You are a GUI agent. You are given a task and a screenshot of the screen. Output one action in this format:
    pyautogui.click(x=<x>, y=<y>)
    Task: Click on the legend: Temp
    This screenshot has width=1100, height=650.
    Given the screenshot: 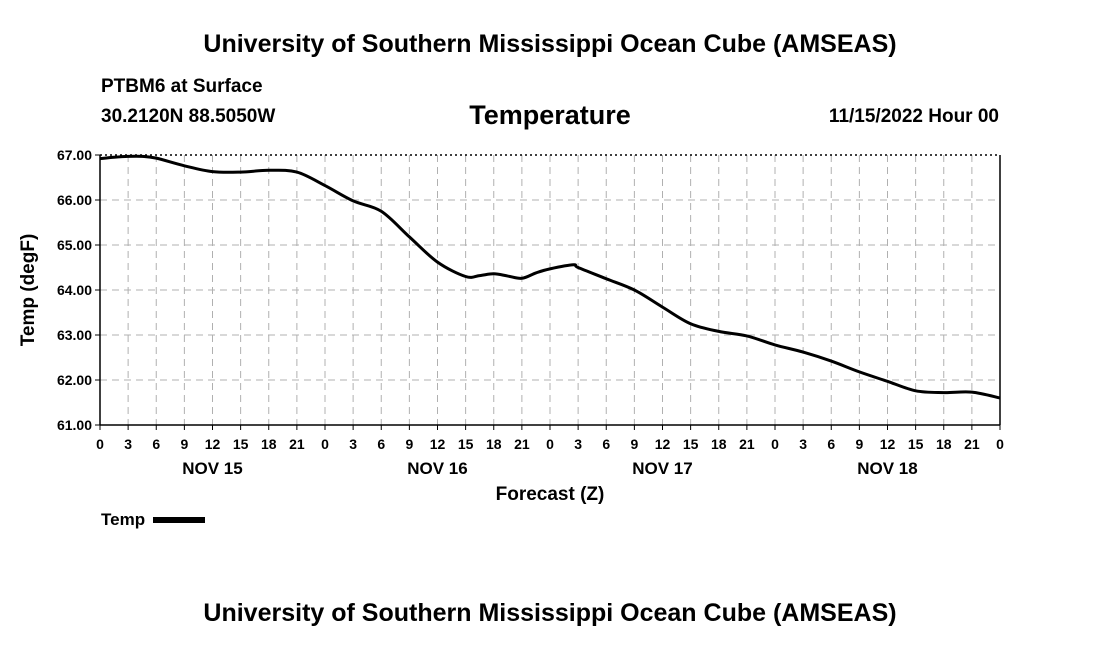 What is the action you would take?
    pyautogui.click(x=153, y=520)
    